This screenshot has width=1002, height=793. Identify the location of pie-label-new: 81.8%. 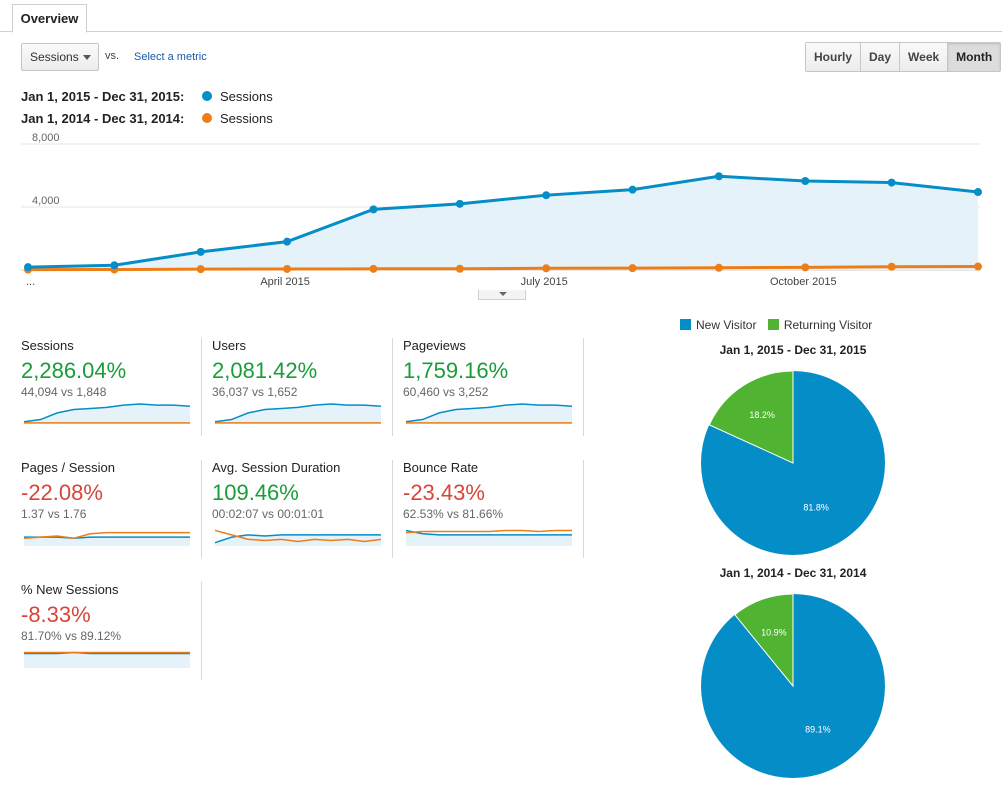
(816, 508).